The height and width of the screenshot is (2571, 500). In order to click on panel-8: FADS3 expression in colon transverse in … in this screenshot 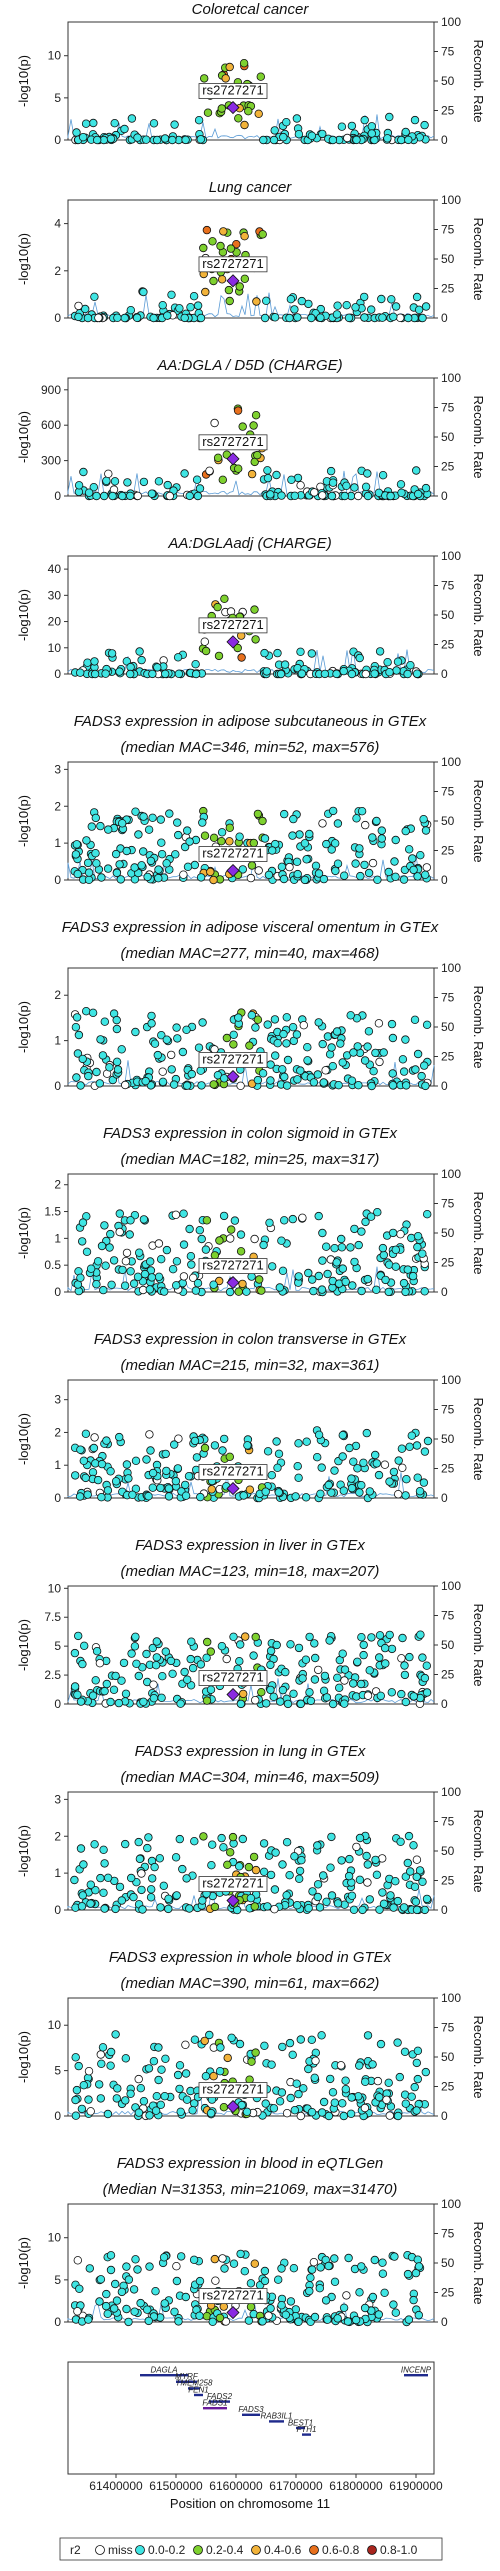, I will do `click(251, 1418)`.